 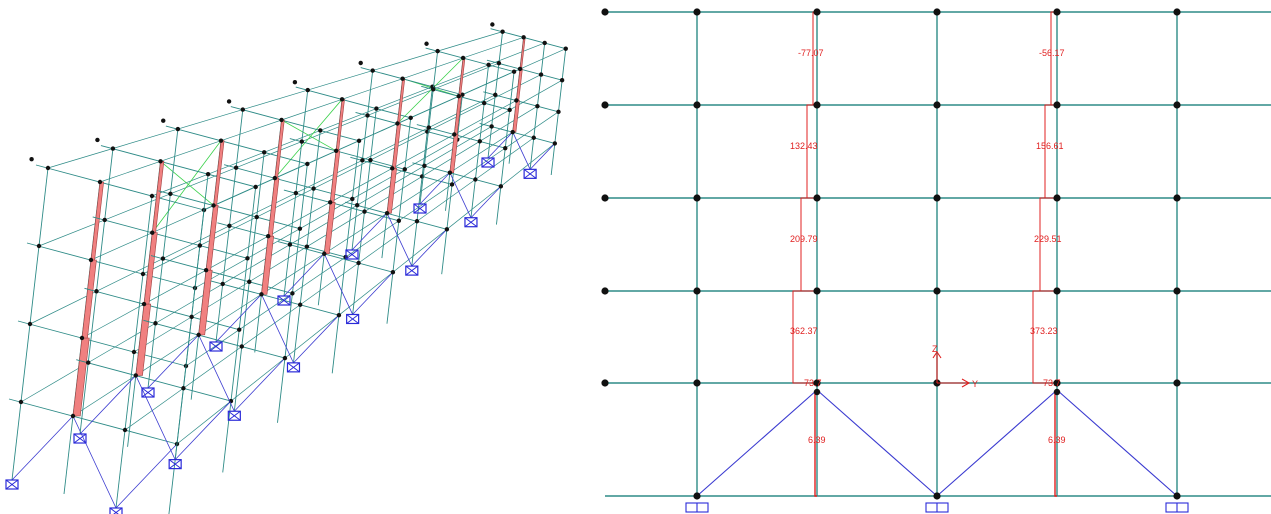 I want to click on force-value-label: -56.17, so click(x=1052, y=53).